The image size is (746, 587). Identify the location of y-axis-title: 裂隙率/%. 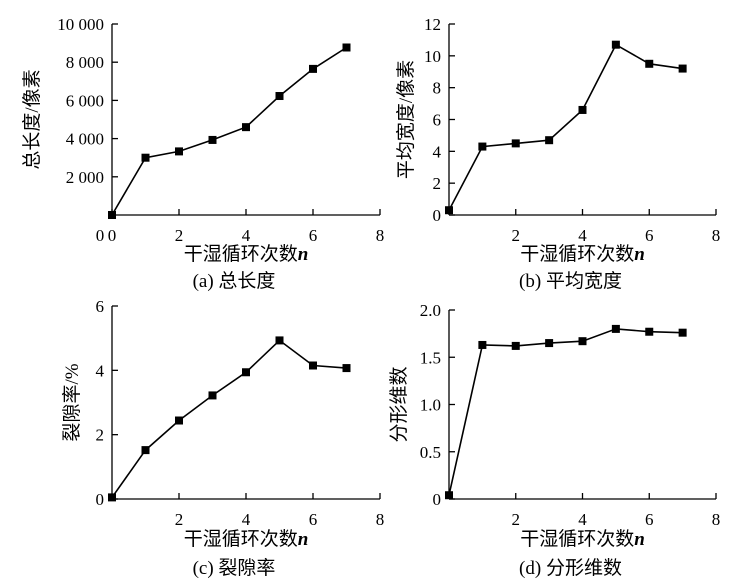
(72, 402).